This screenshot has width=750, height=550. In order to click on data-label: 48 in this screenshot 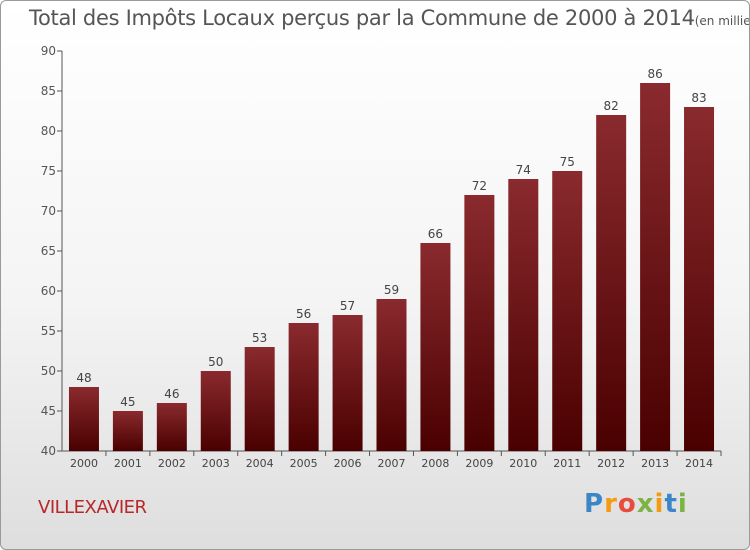, I will do `click(83, 378)`.